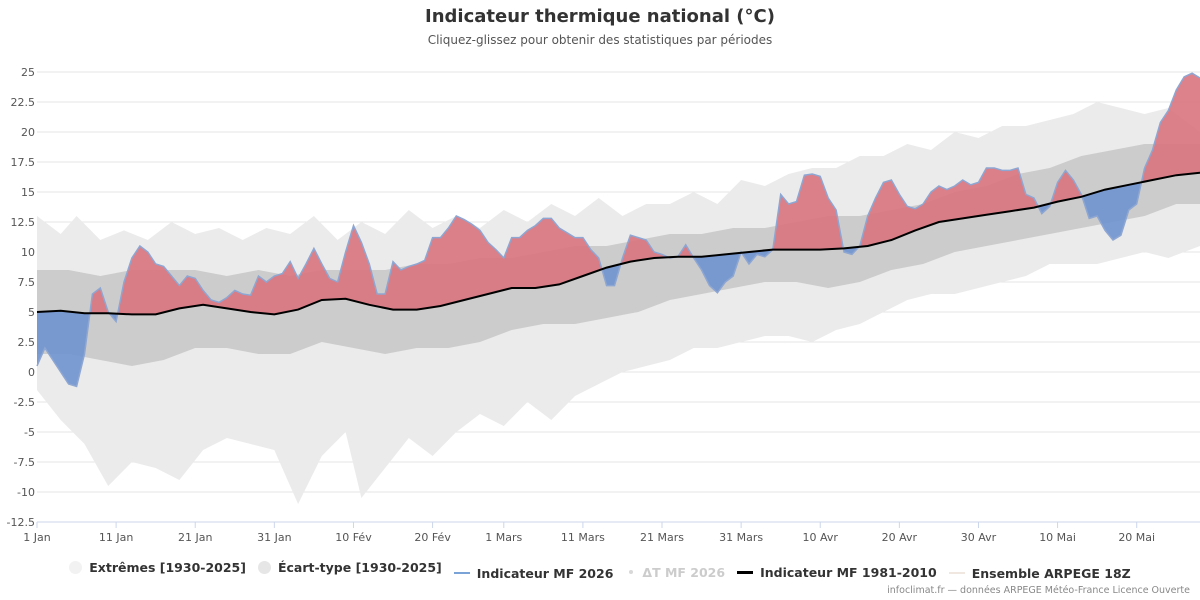 Image resolution: width=1200 pixels, height=600 pixels. Describe the element at coordinates (28, 192) in the screenshot. I see `y-tick-label: 15` at that location.